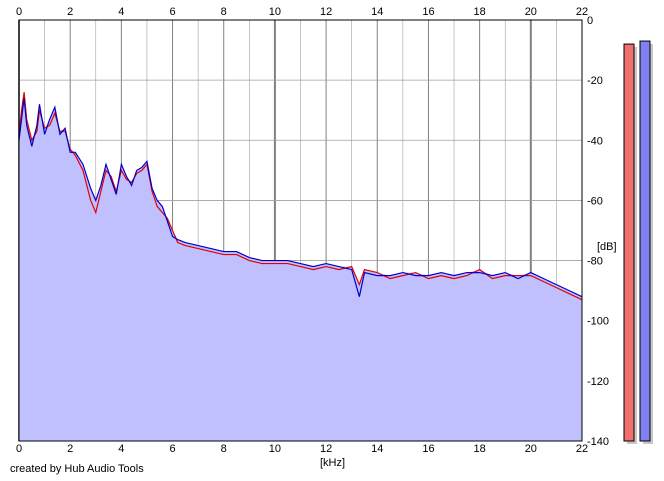  I want to click on x-tick-label-bottom: 14, so click(377, 449).